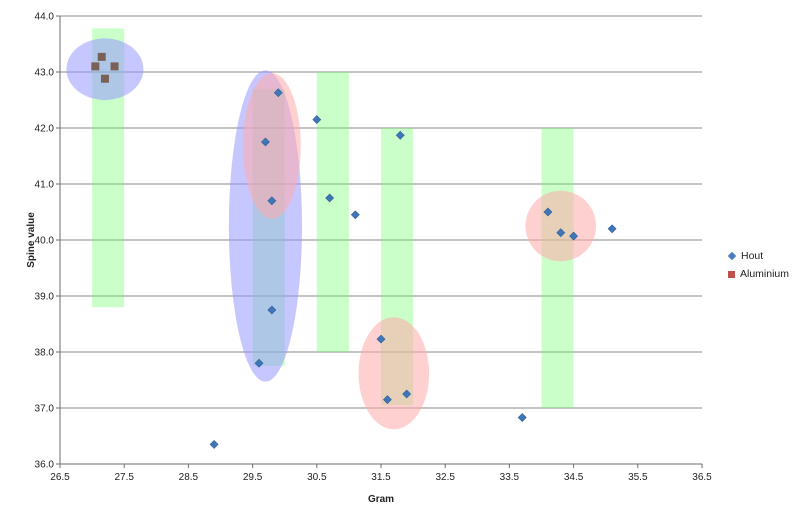 This screenshot has width=800, height=525. Describe the element at coordinates (45, 409) in the screenshot. I see `y-tick-label: 37.0` at that location.